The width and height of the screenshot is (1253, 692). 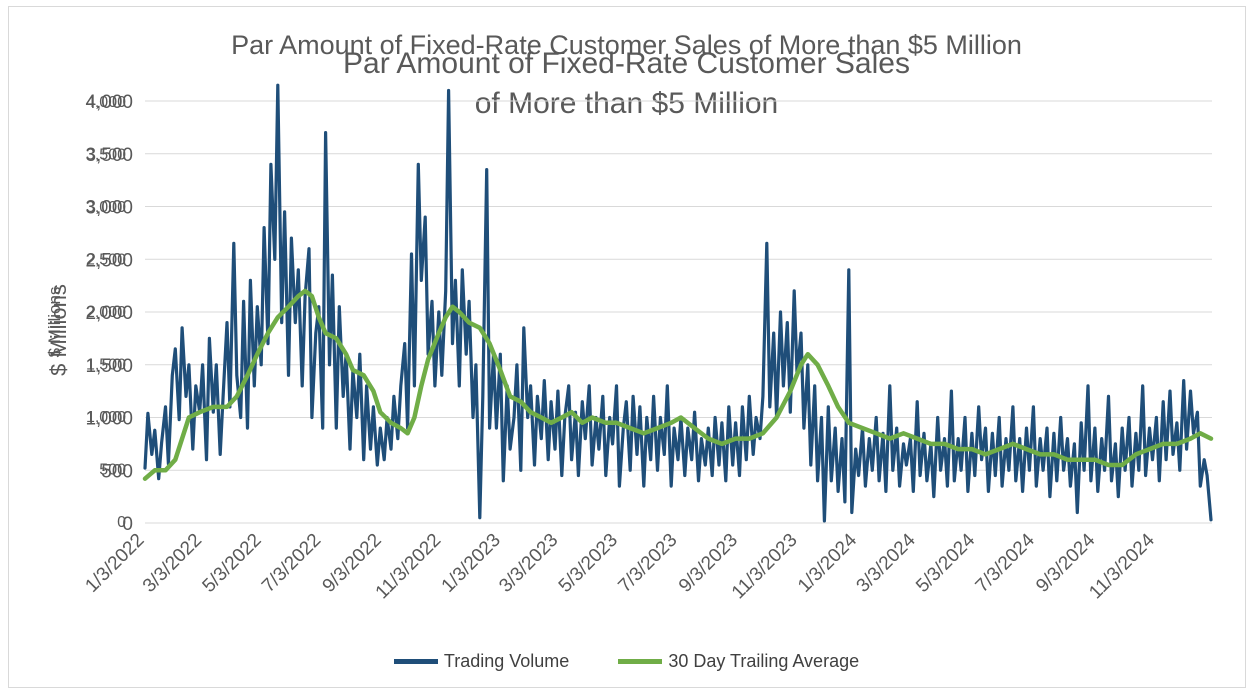 I want to click on x-tick-label: 7/3/2022, so click(x=291, y=563).